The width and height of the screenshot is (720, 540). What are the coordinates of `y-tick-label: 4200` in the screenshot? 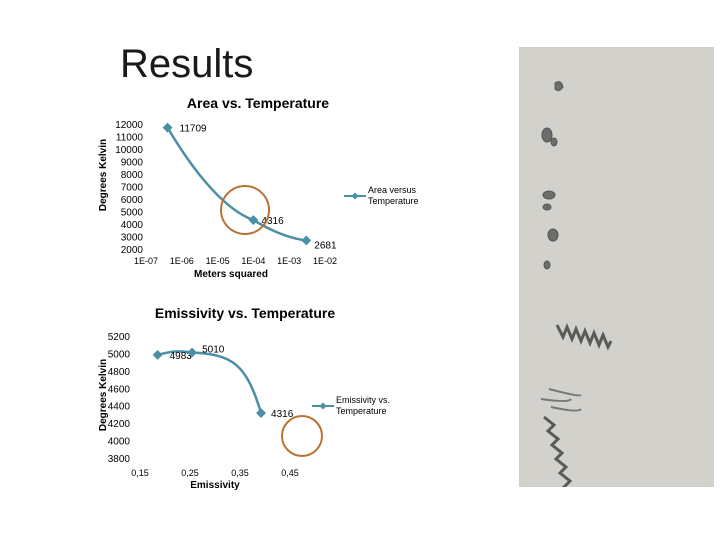 It's located at (119, 424).